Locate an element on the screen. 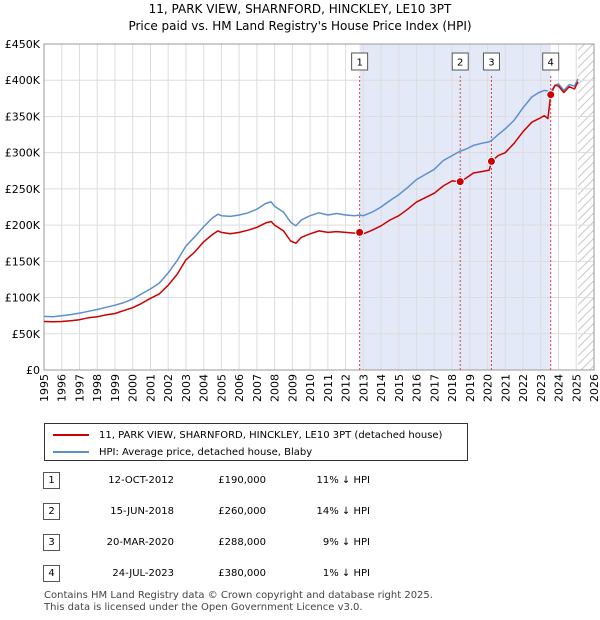  x-tick-label: 2007 is located at coordinates (257, 388).